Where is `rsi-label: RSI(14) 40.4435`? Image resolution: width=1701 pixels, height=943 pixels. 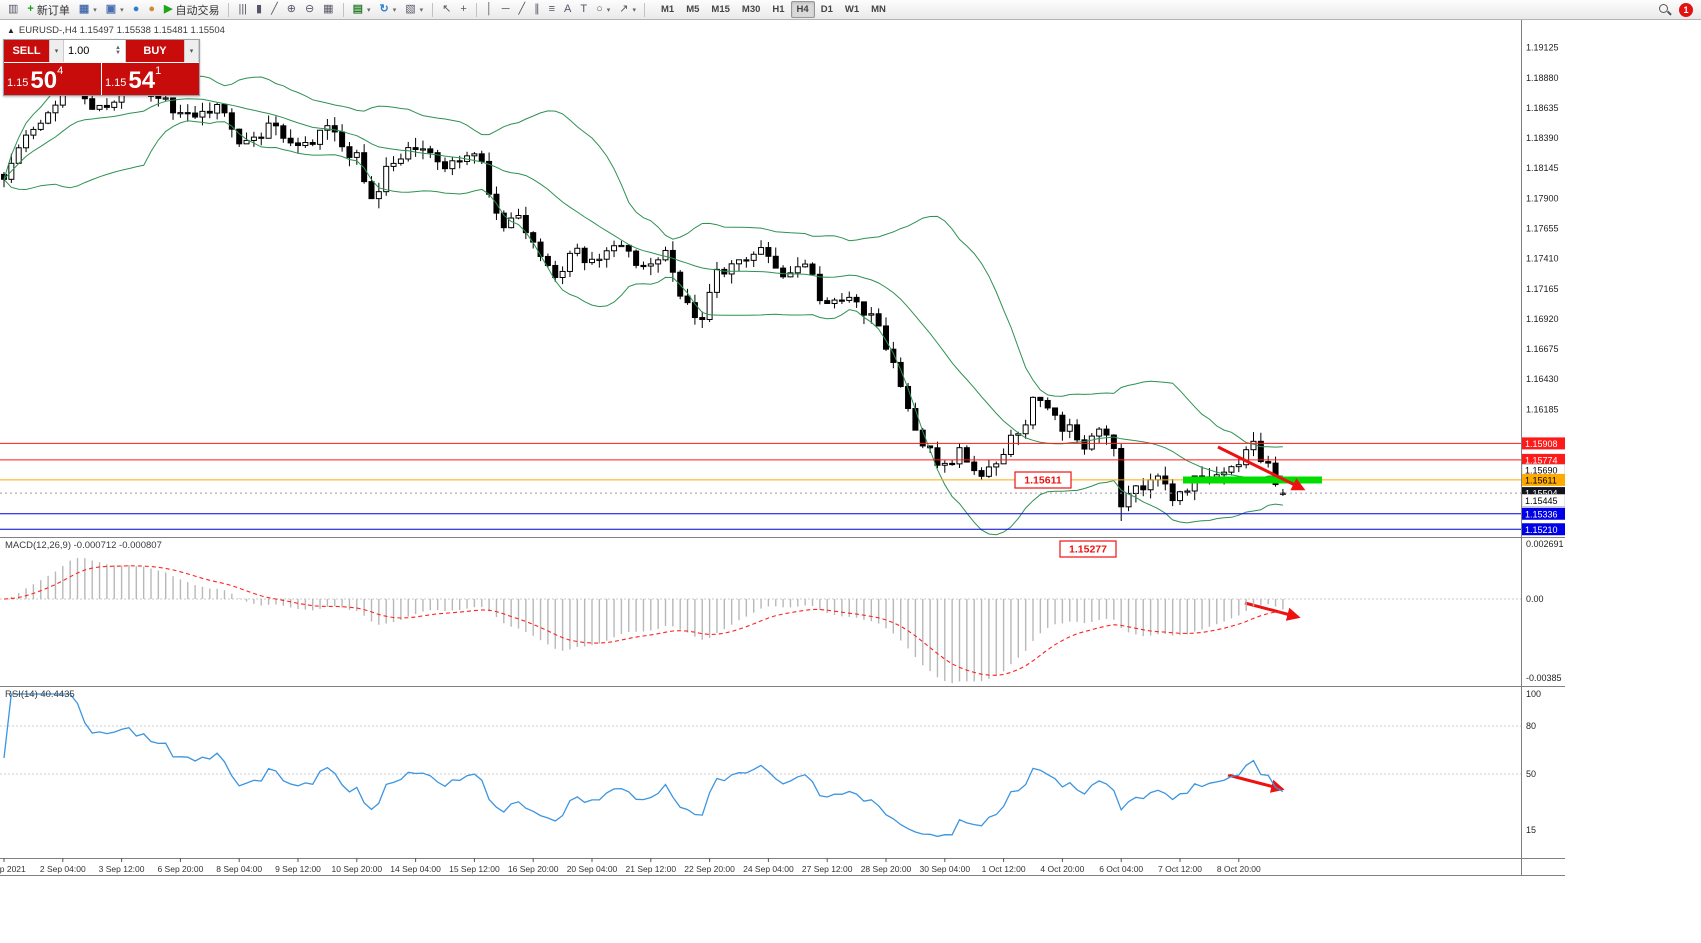
rsi-label: RSI(14) 40.4435 is located at coordinates (40, 694).